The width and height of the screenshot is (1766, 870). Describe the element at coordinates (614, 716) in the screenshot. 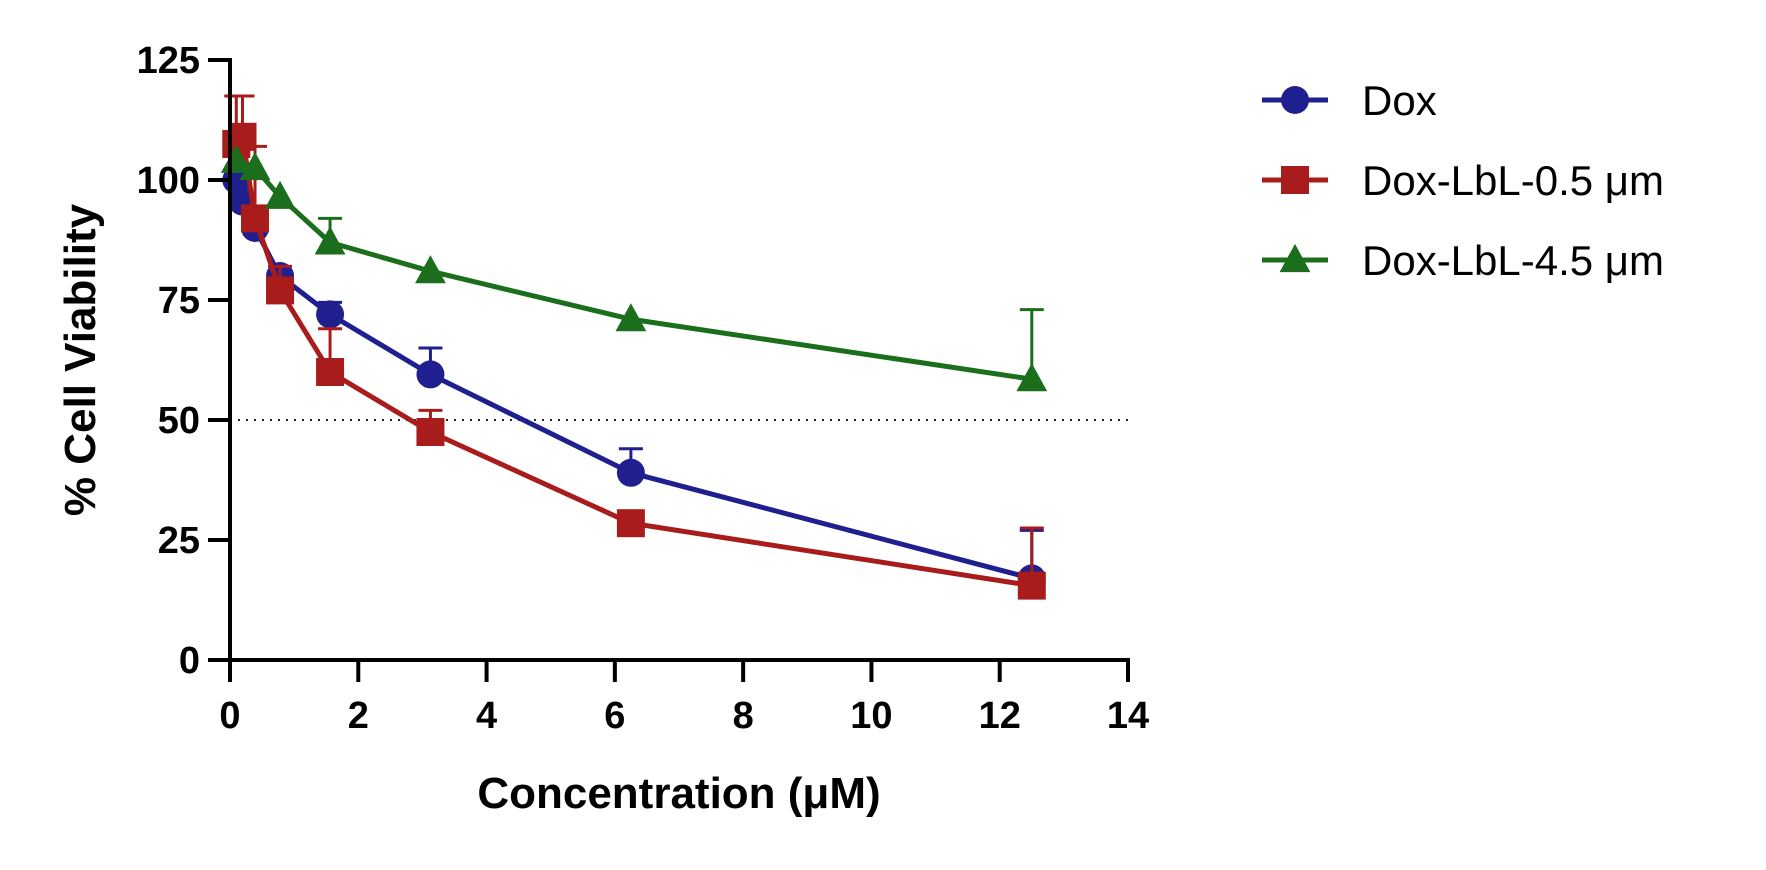

I see `x-tick-label: 6` at that location.